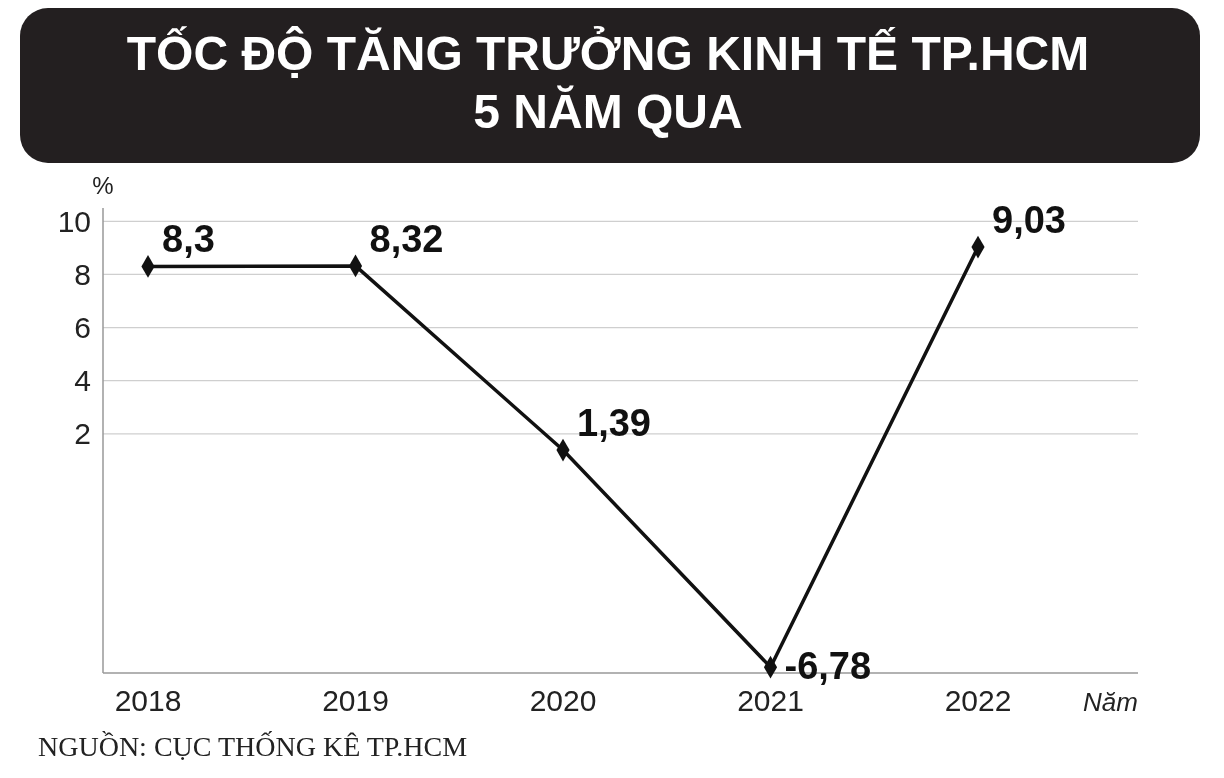 Image resolution: width=1224 pixels, height=778 pixels. I want to click on chart-title: TỐC ĐỘ TĂNG TRƯỞNG KINH TẾ TP.HCM 5 NĂM QUA, so click(608, 82).